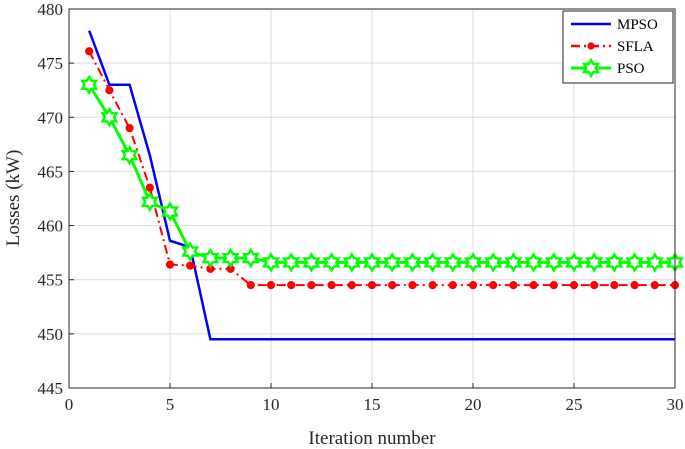 The width and height of the screenshot is (685, 449). I want to click on y-tick-label: 480, so click(51, 9).